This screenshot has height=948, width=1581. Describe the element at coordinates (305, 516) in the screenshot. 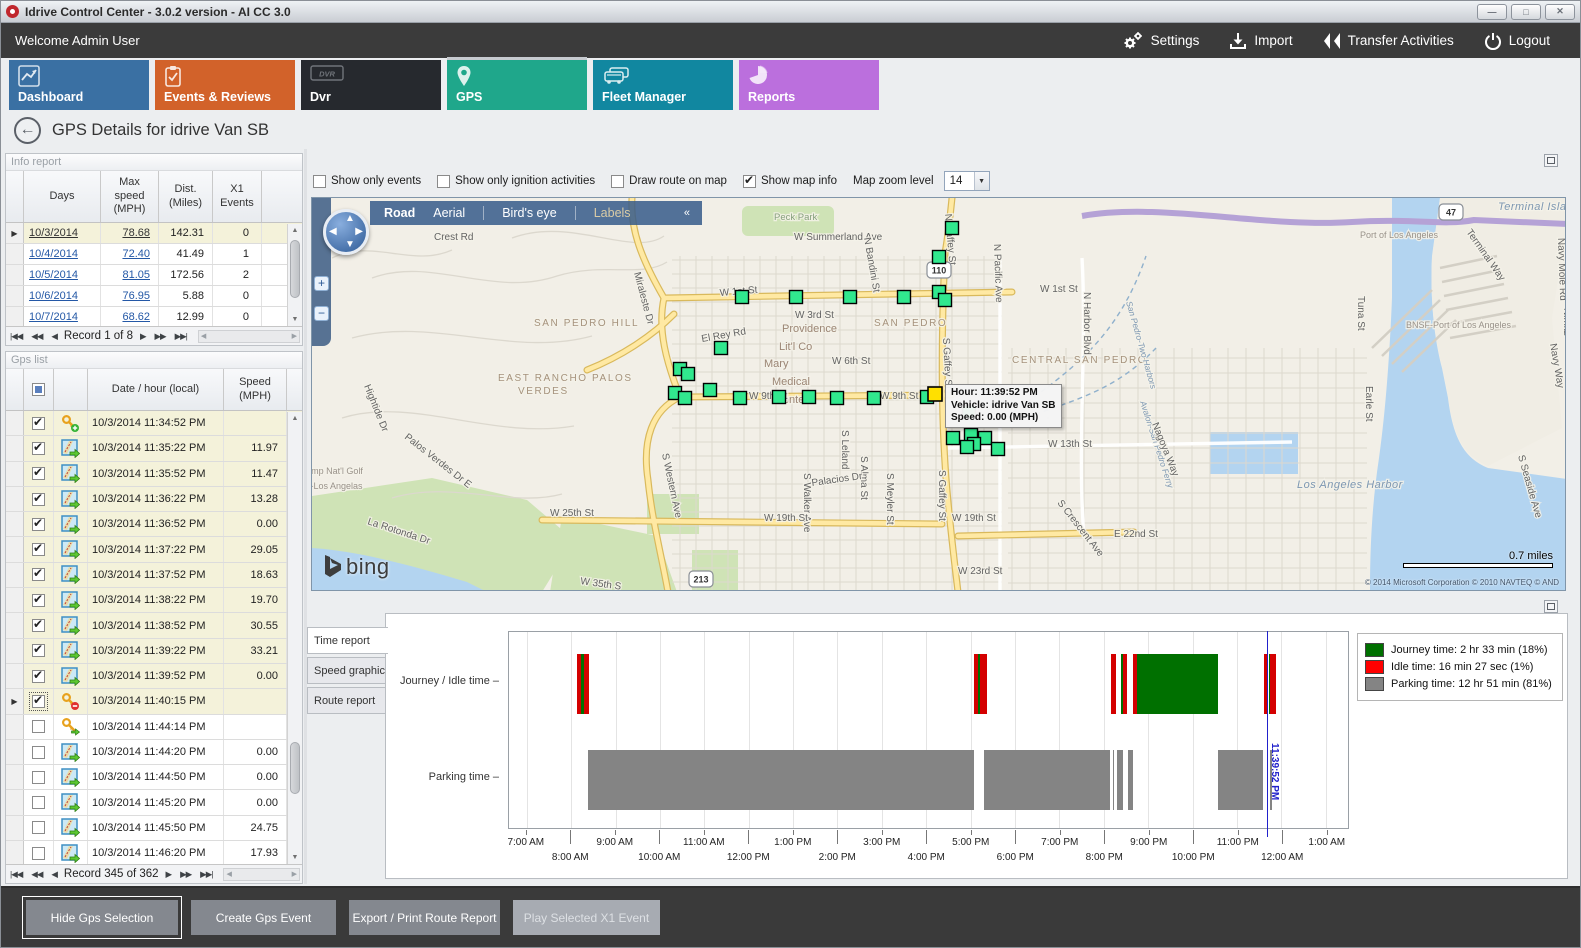

I see `panel-splitter` at that location.